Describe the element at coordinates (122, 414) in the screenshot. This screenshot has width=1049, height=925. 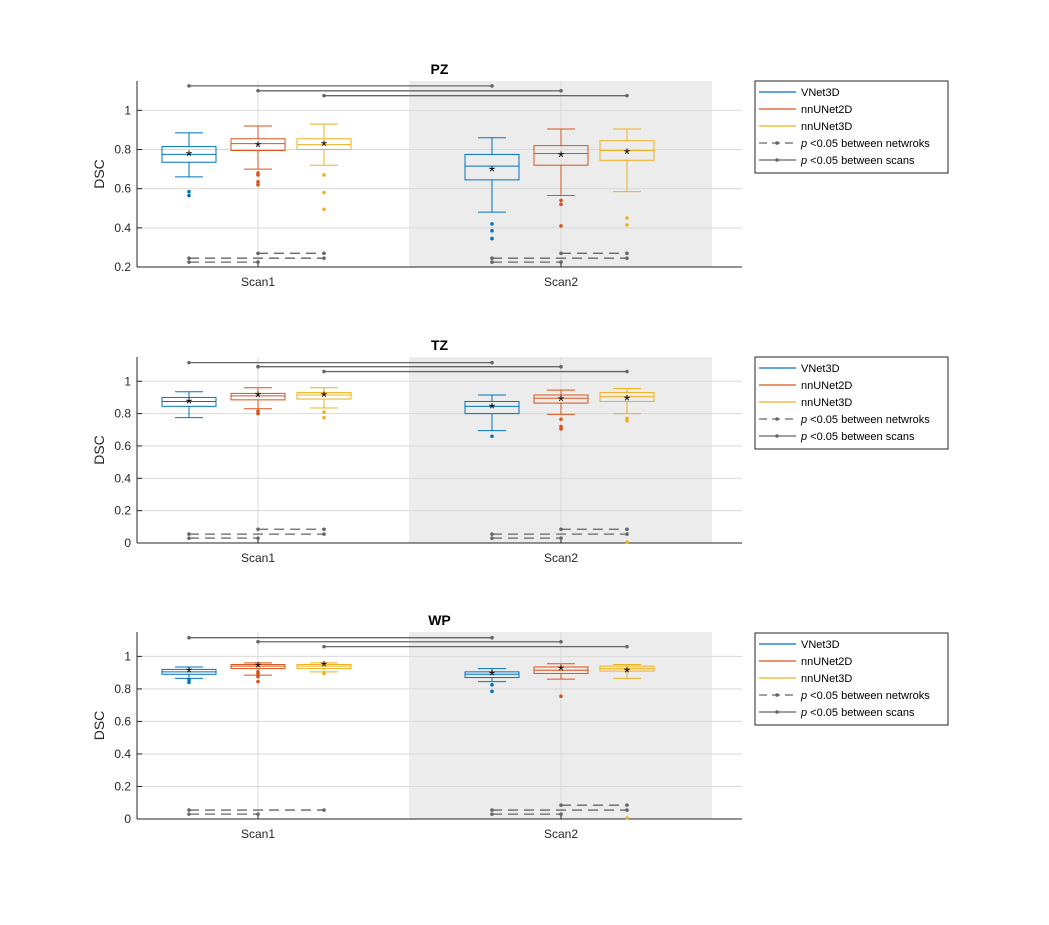
I see `y-tick-label: 0.8` at that location.